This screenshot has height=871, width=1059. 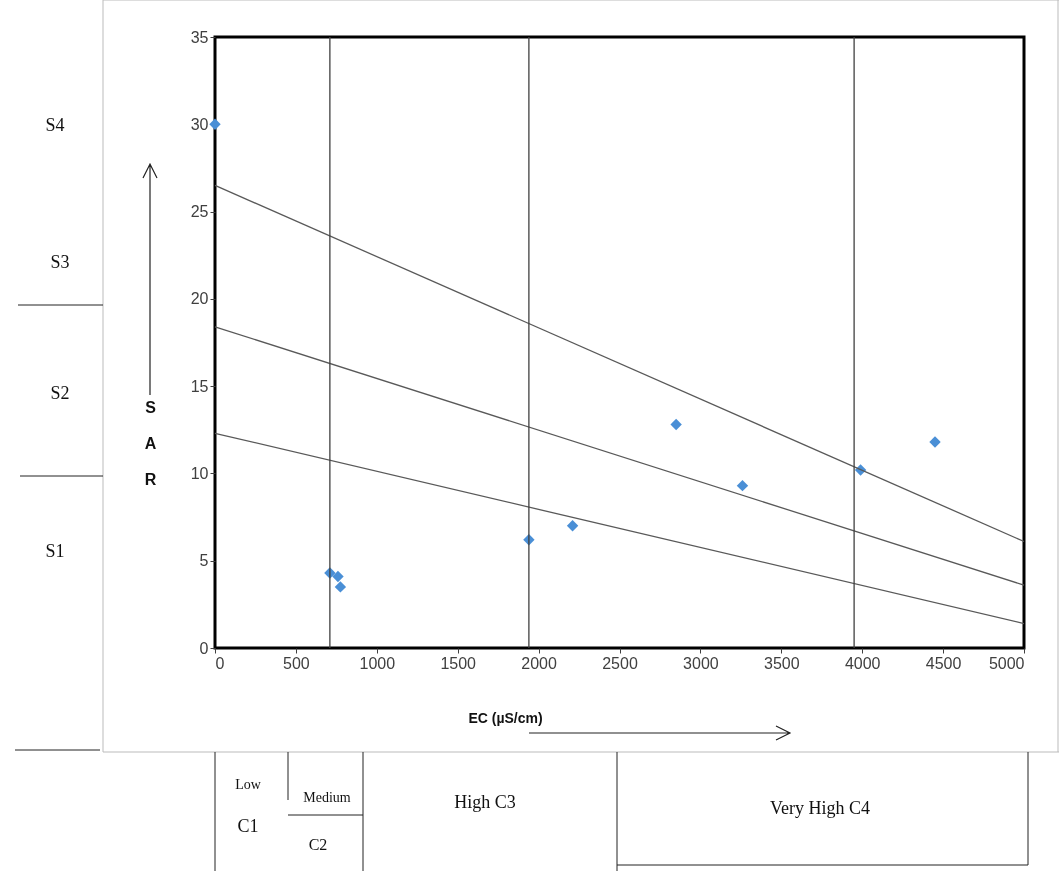 I want to click on y-tick-label: 5, so click(x=204, y=561).